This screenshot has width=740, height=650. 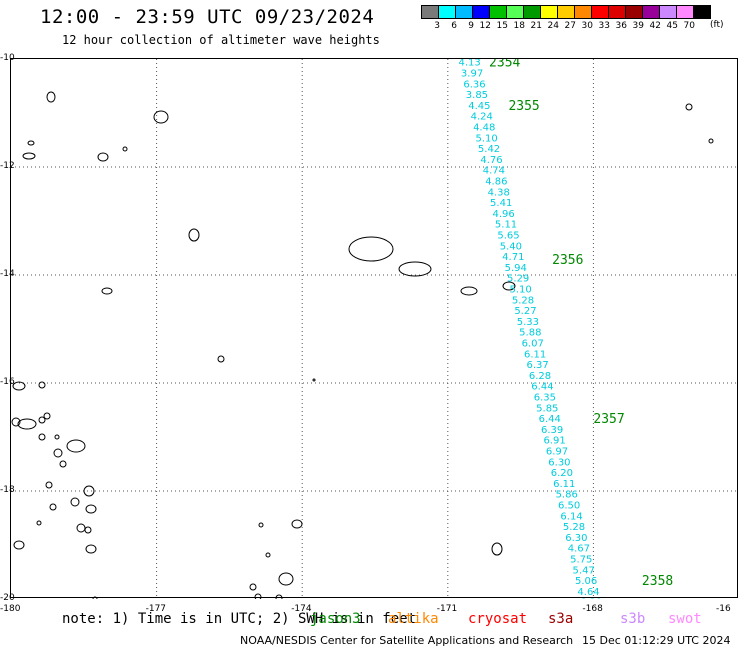 I want to click on swh-value-label: 5.33, so click(x=528, y=322).